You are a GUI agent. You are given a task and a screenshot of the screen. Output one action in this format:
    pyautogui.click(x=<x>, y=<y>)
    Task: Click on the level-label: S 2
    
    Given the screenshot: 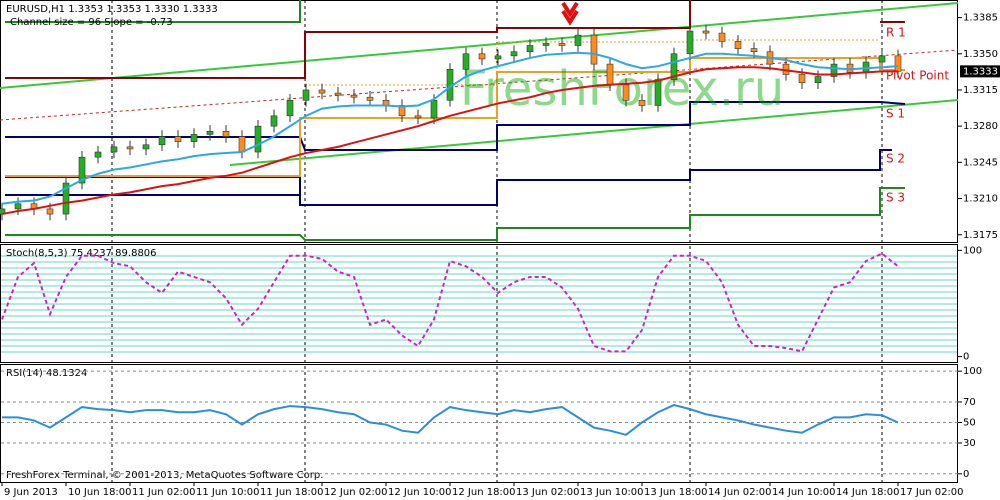 What is the action you would take?
    pyautogui.click(x=895, y=159)
    